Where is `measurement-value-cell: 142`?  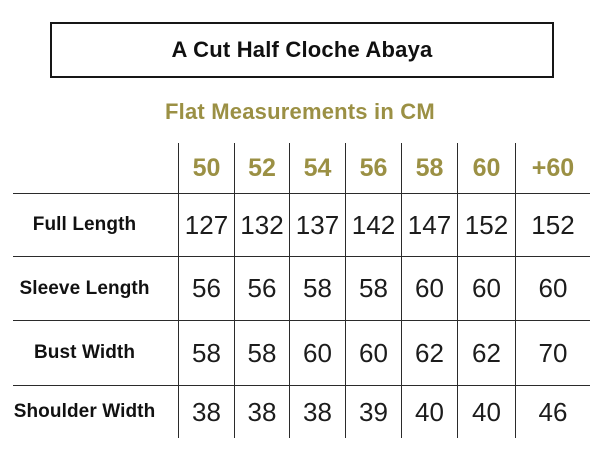 measurement-value-cell: 142 is located at coordinates (374, 225).